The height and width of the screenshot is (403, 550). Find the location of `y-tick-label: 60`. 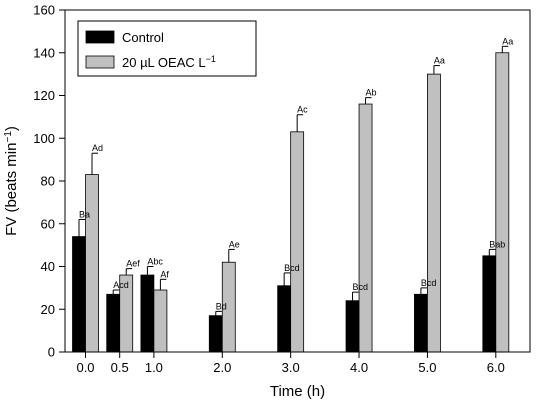

y-tick-label: 60 is located at coordinates (48, 223).